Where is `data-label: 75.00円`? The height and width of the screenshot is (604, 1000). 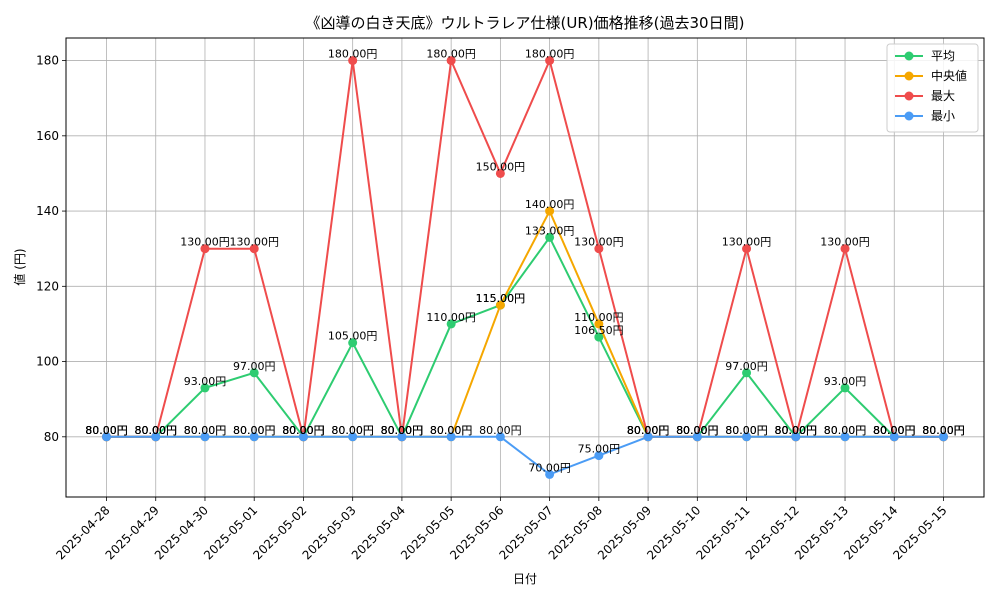 data-label: 75.00円 is located at coordinates (599, 449).